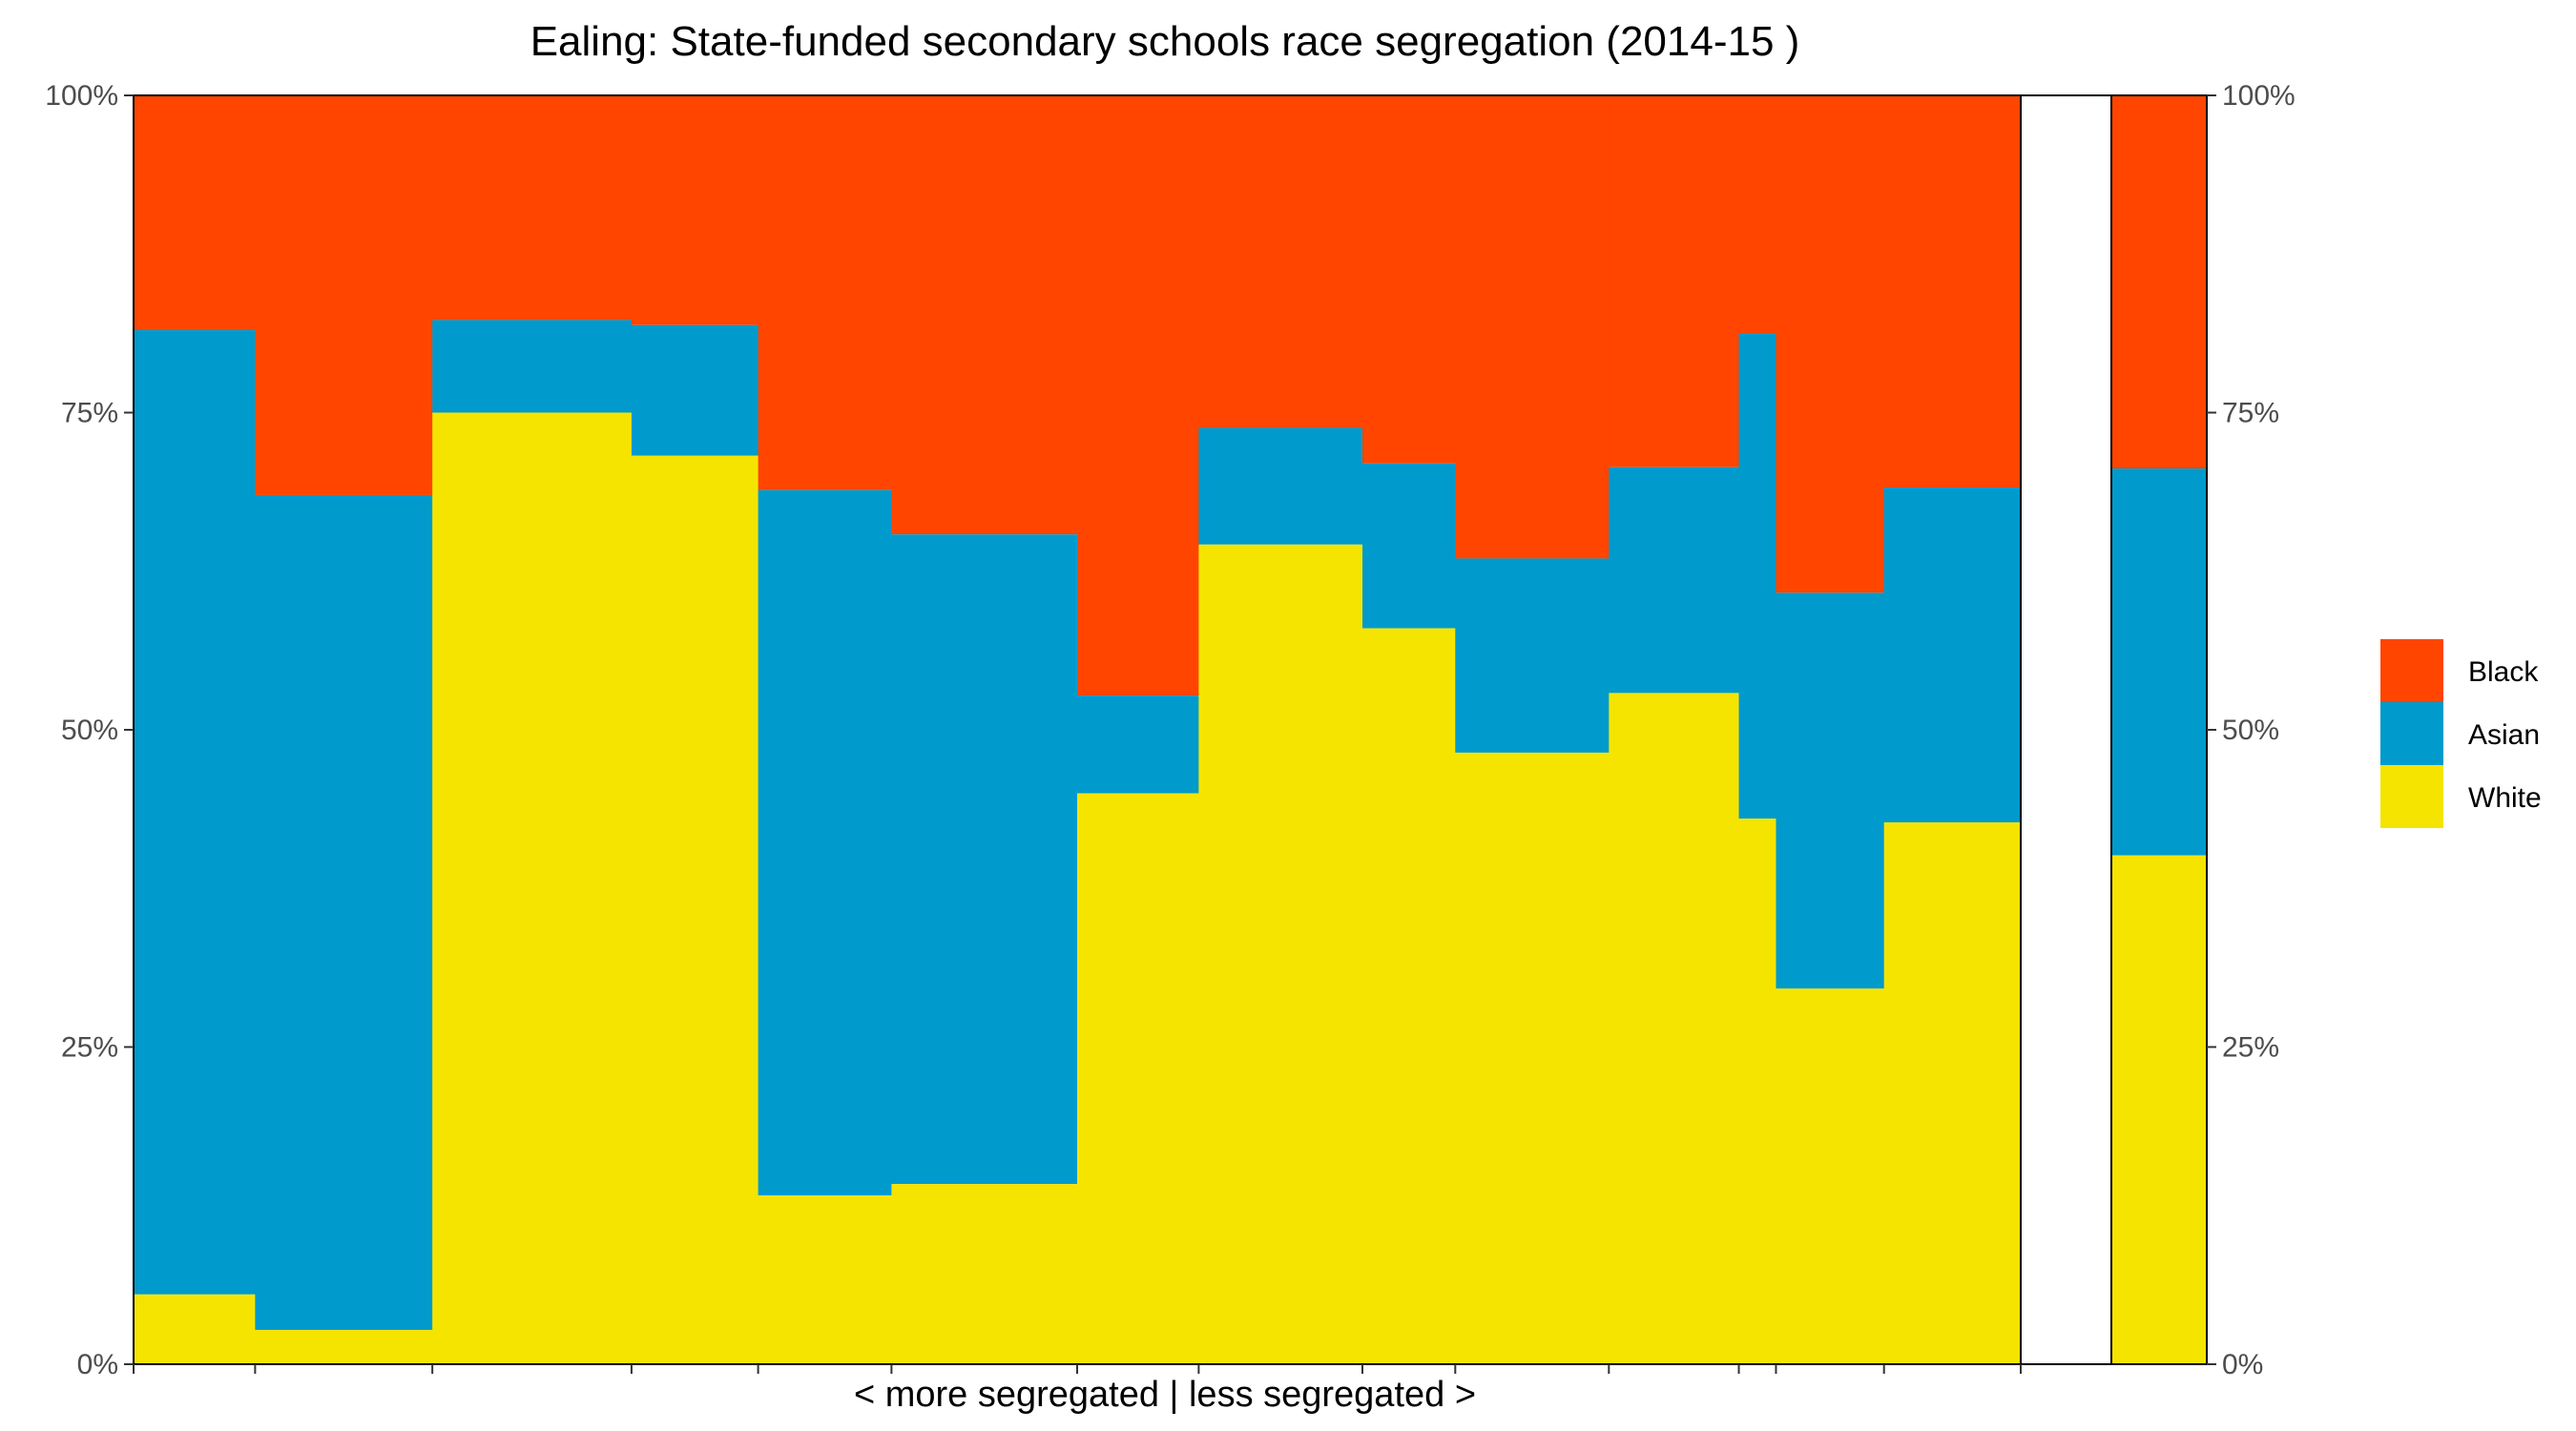 Image resolution: width=2576 pixels, height=1431 pixels. Describe the element at coordinates (89, 1048) in the screenshot. I see `y-tick-label-left-1: 25%` at that location.